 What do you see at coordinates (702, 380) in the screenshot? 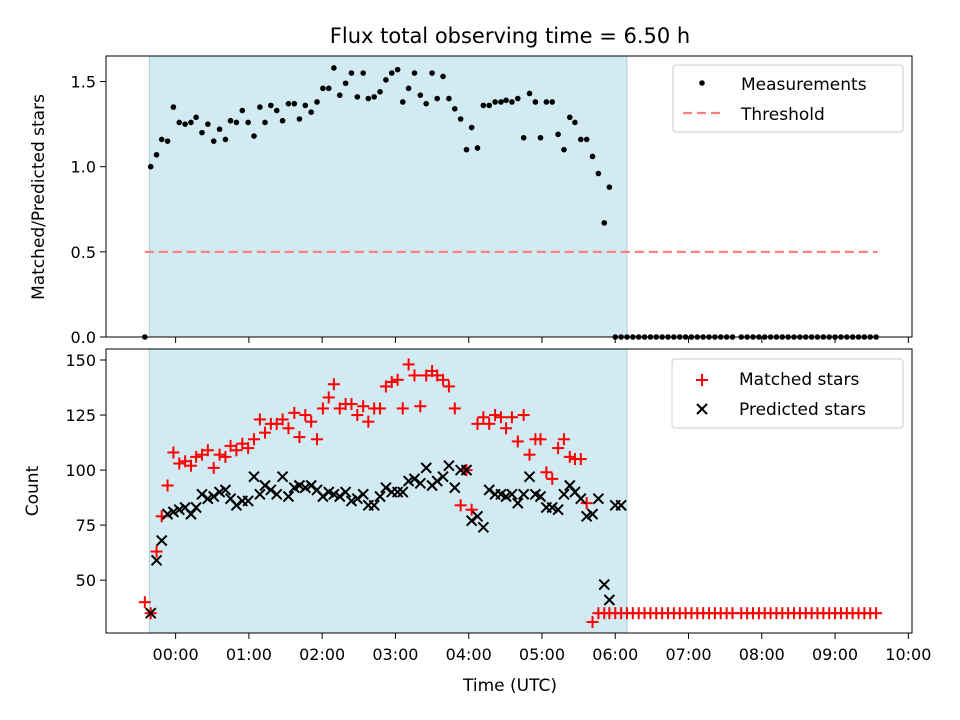
I see `legend-matched-marker` at bounding box center [702, 380].